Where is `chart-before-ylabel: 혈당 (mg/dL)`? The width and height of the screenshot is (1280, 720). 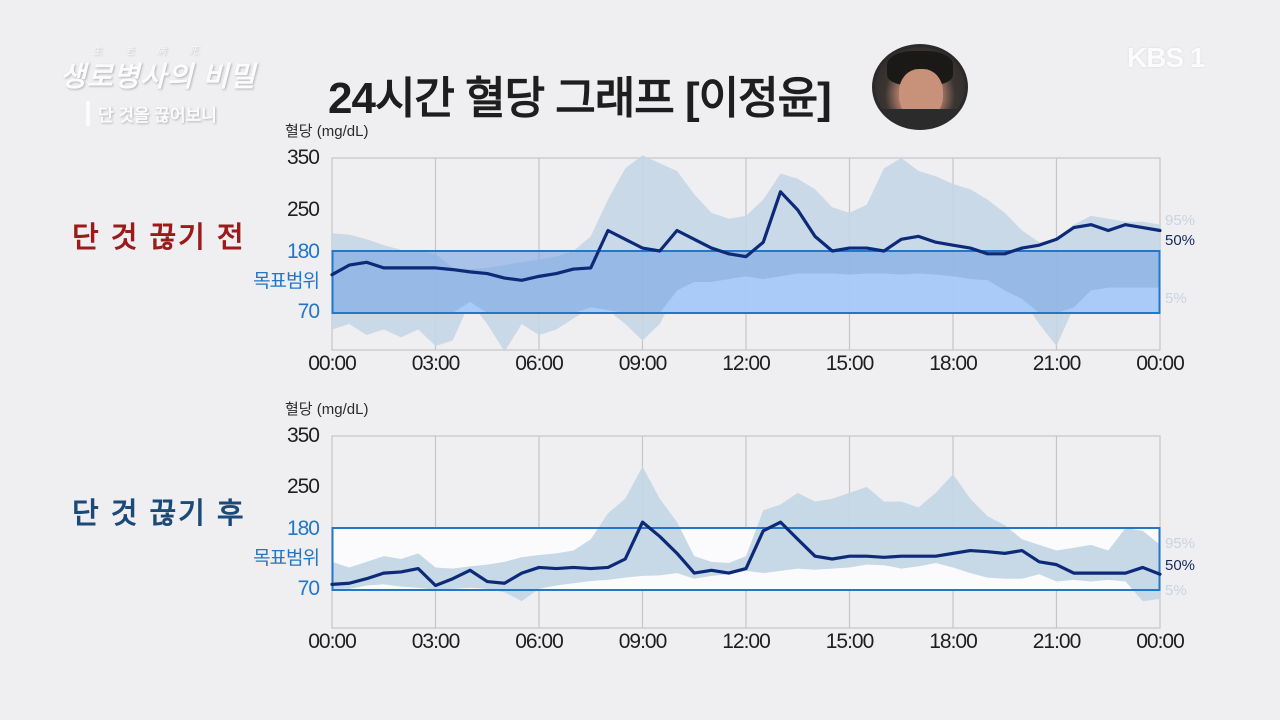
chart-before-ylabel: 혈당 (mg/dL) is located at coordinates (327, 131).